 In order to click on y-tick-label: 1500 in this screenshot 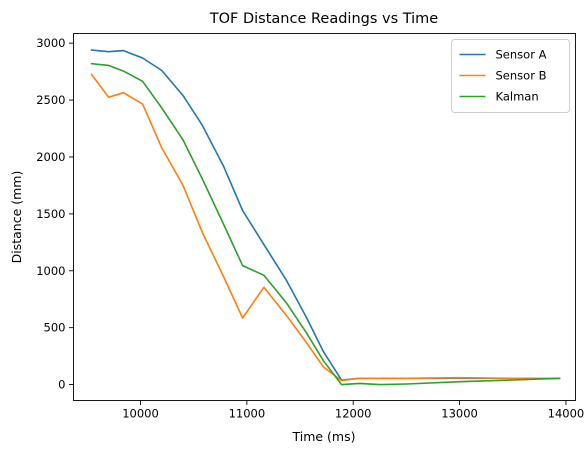, I will do `click(50, 214)`.